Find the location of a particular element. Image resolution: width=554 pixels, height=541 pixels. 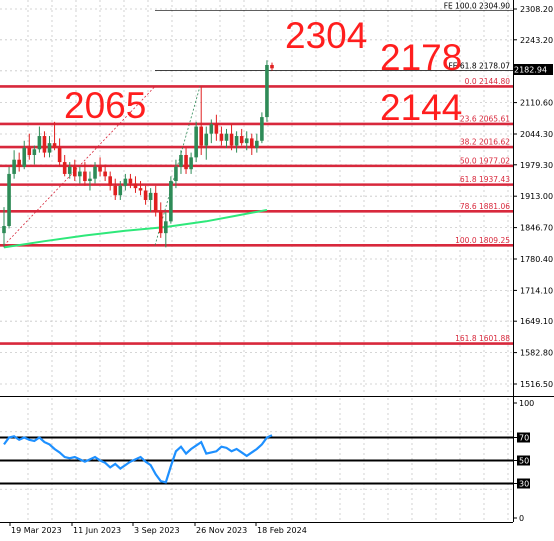

fib-level-label: 161.8 1601.88 is located at coordinates (482, 338).